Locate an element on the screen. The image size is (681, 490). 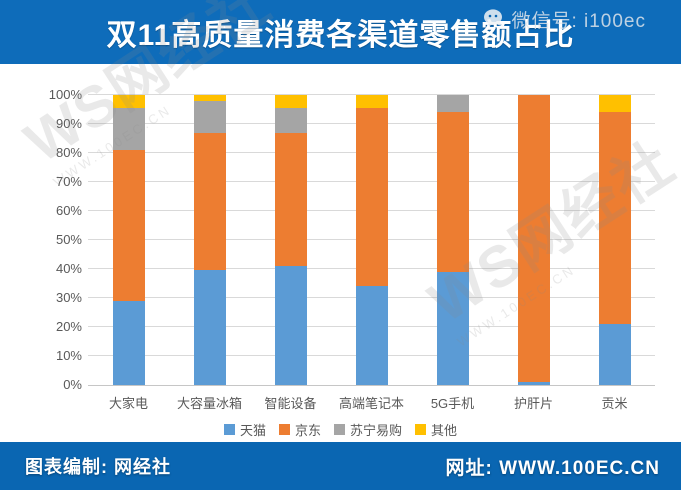
bar-高端笔记本 is located at coordinates (371, 240).